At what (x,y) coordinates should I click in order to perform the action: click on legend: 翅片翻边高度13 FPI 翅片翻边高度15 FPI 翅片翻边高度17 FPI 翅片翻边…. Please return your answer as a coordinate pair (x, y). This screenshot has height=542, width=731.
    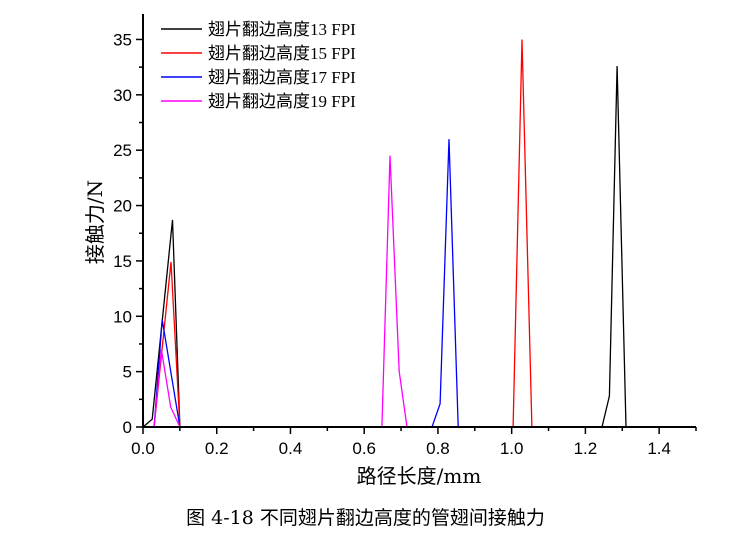
    Looking at the image, I should click on (258, 65).